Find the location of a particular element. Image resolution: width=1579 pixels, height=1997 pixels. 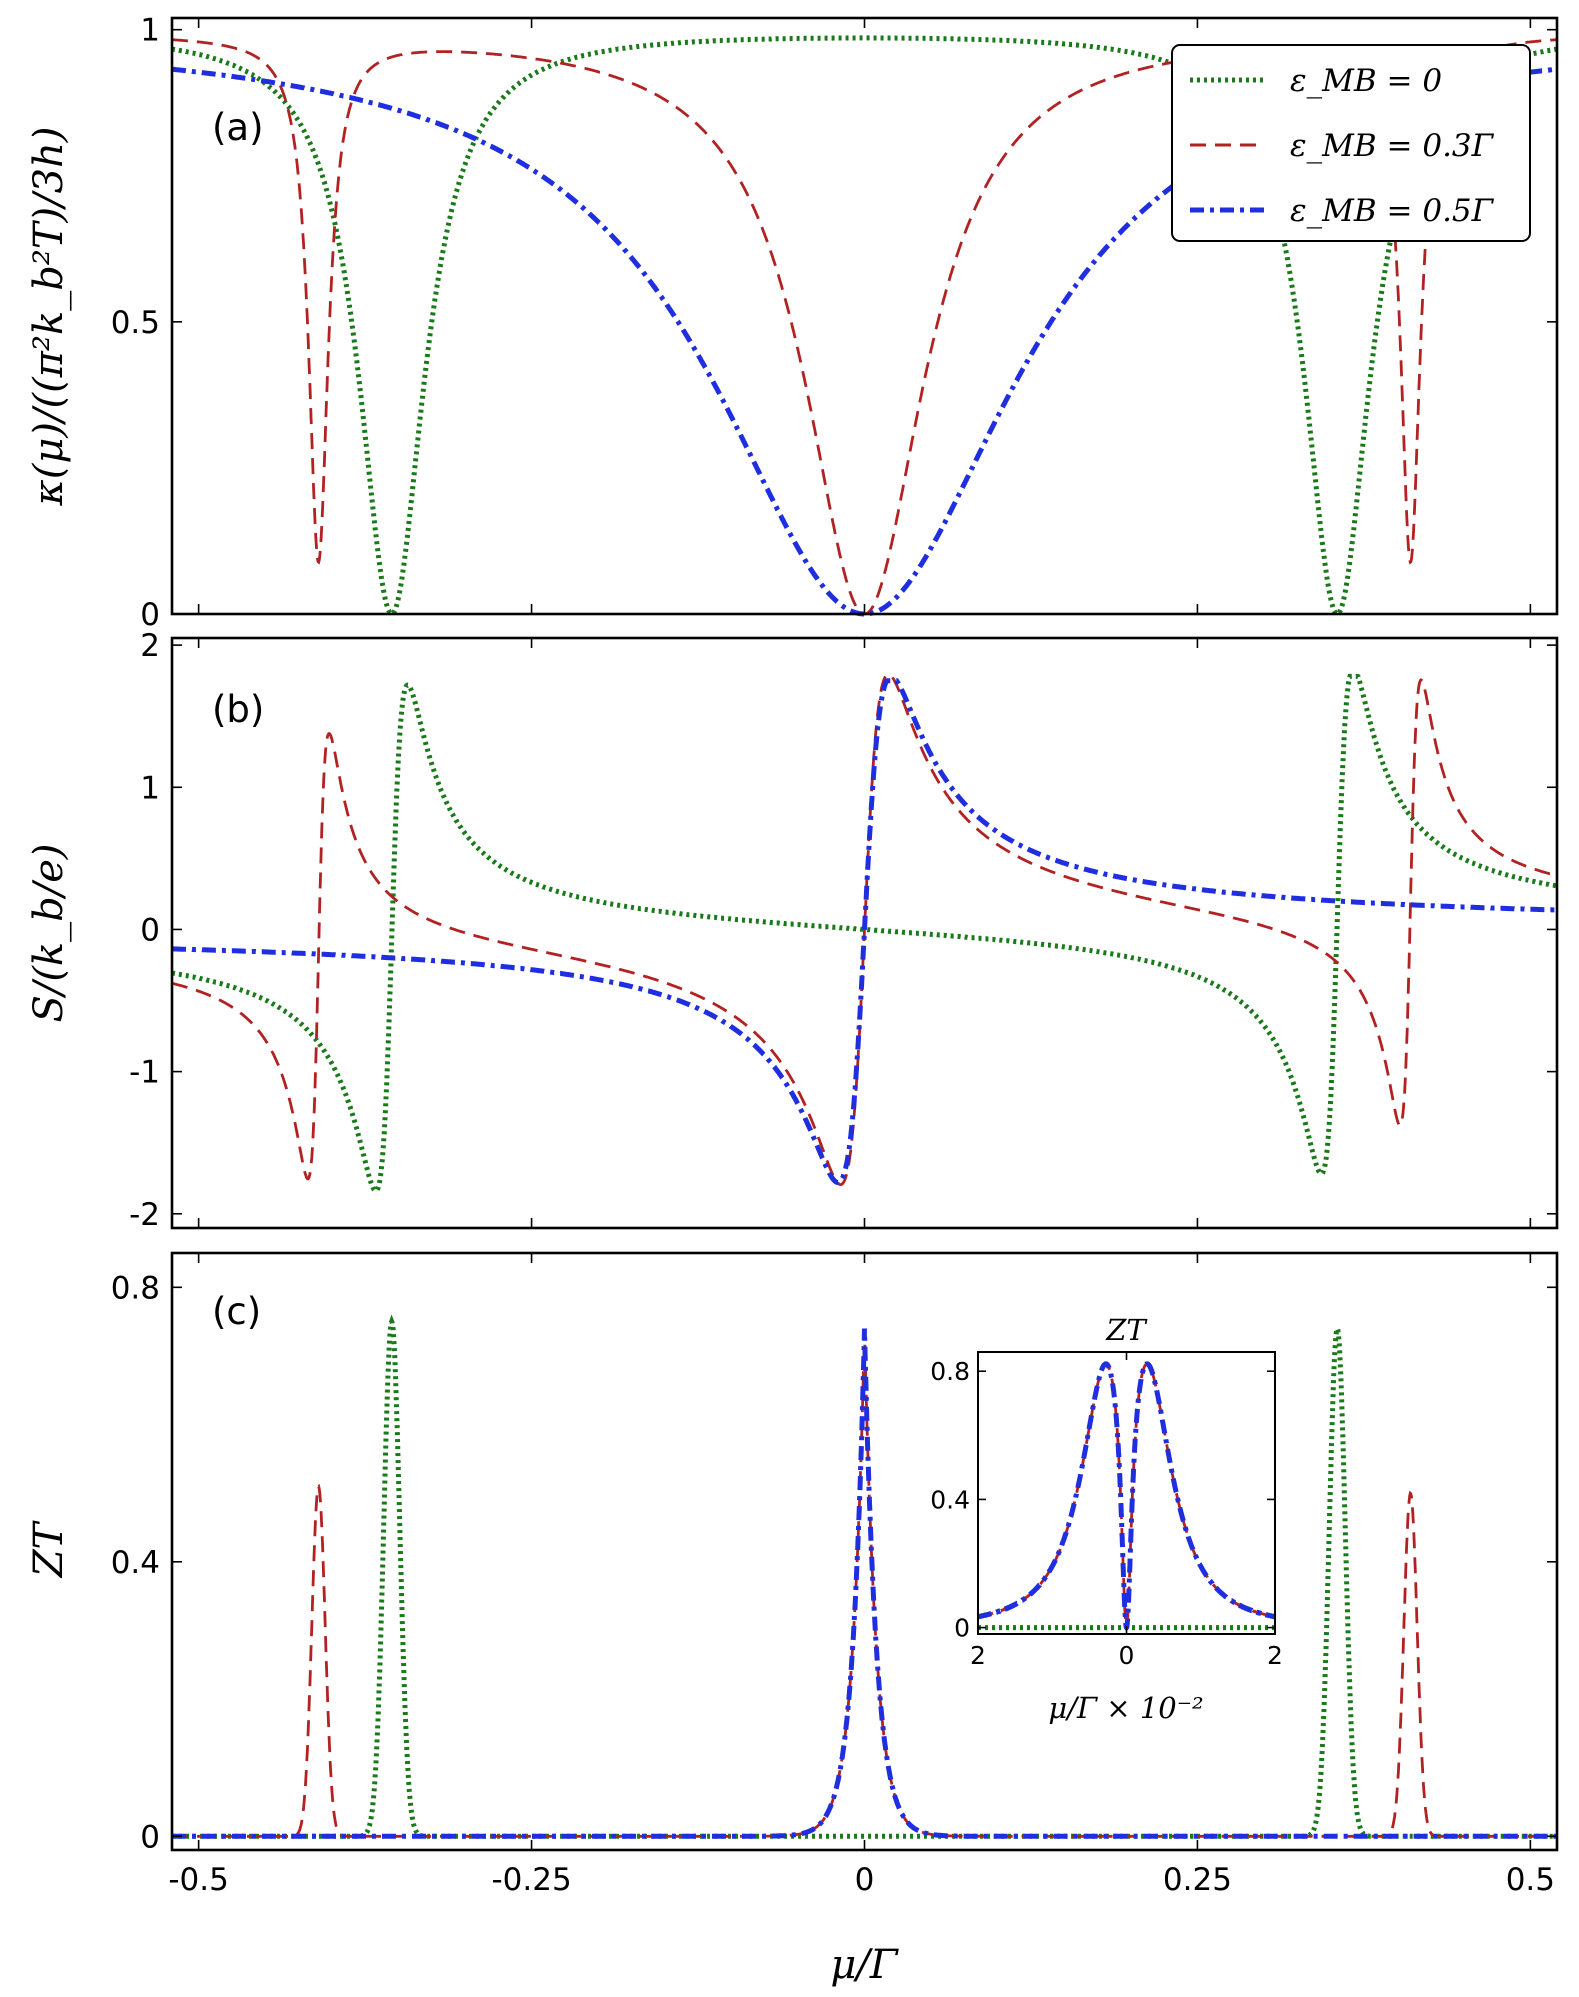

panel-c-label: (c) is located at coordinates (236, 1311).